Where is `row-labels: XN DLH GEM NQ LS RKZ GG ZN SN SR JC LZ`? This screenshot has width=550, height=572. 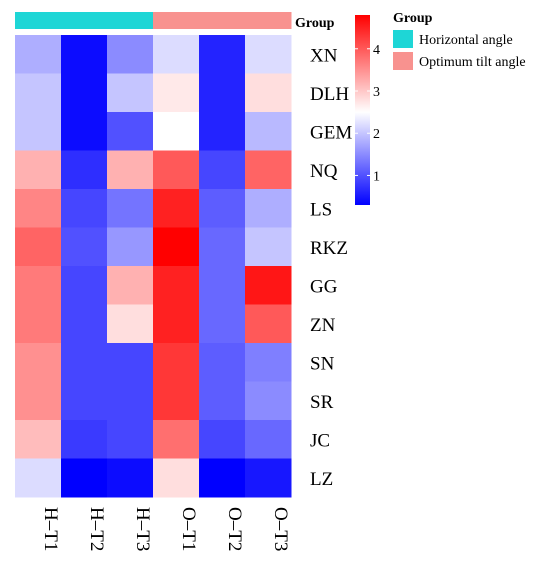 row-labels: XN DLH GEM NQ LS RKZ GG ZN SN SR JC LZ is located at coordinates (331, 267).